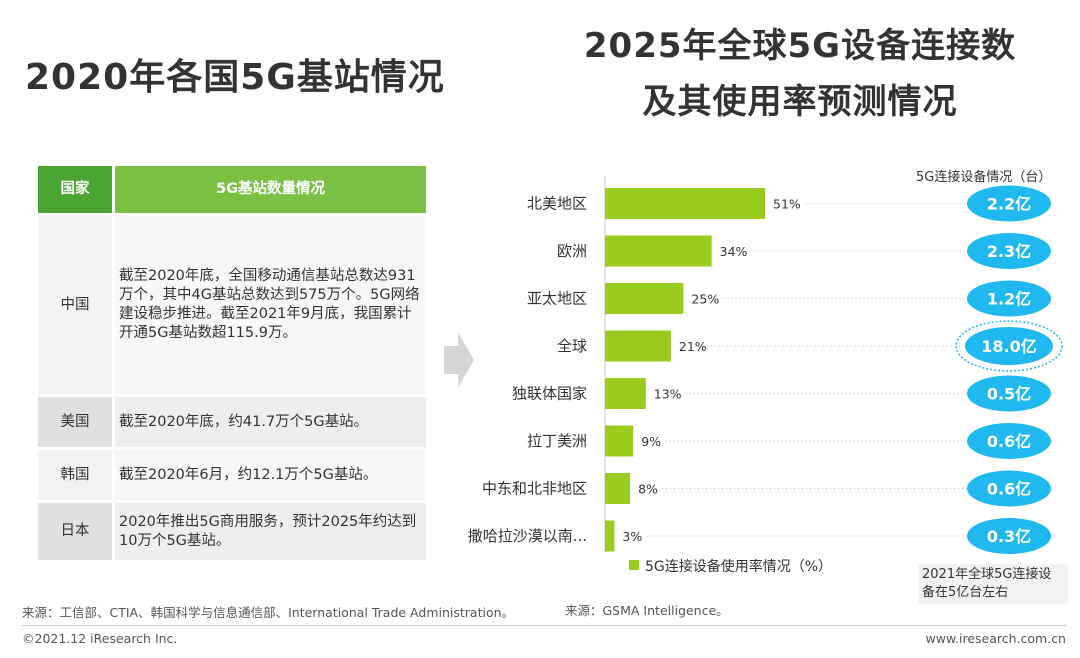 The height and width of the screenshot is (658, 1080). I want to click on table-header-row: 国家 5G基站数量情况, so click(232, 189).